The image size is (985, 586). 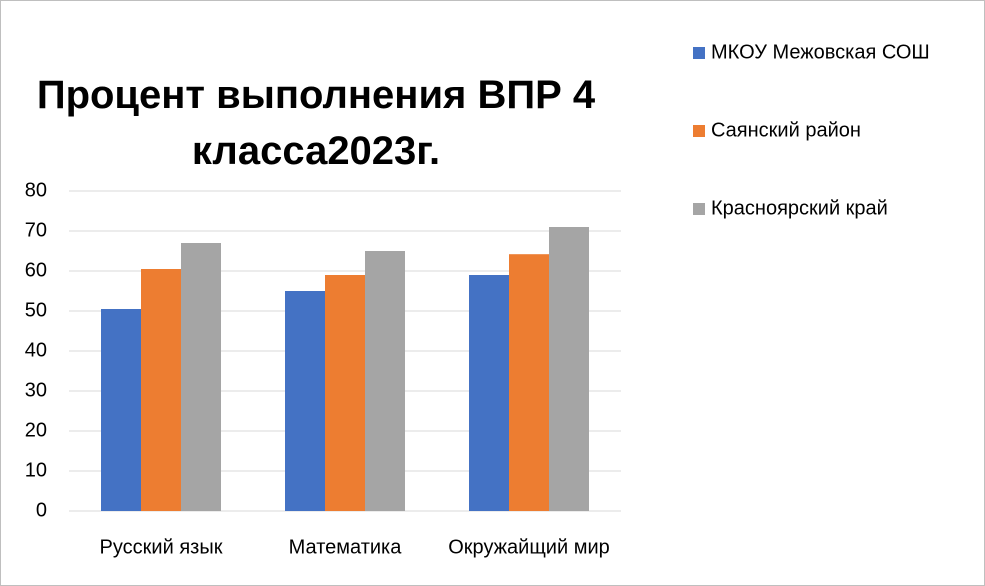 I want to click on legend-label: Саянский район, so click(x=786, y=130).